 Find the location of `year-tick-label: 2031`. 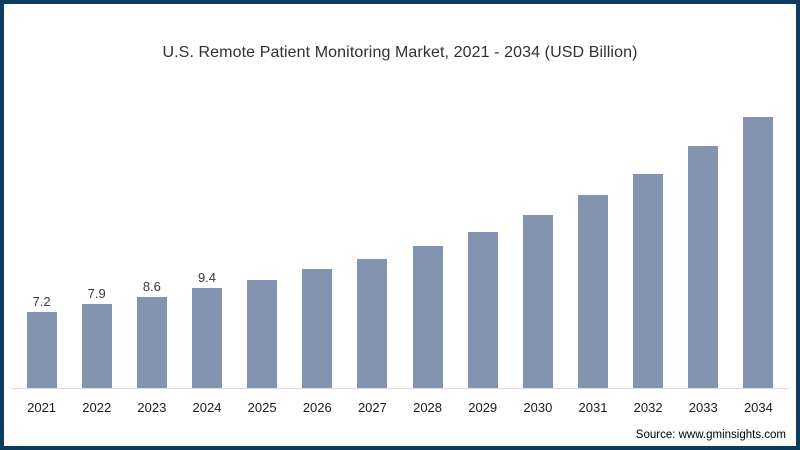

year-tick-label: 2031 is located at coordinates (593, 407).